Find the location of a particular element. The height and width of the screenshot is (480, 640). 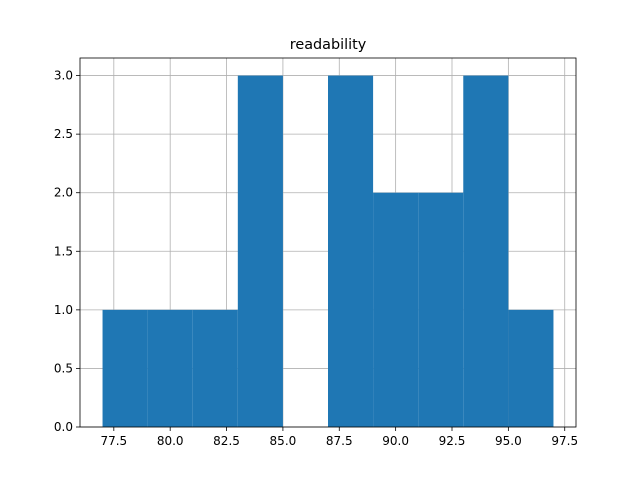

y-tick-label: 3.0 is located at coordinates (63, 76).